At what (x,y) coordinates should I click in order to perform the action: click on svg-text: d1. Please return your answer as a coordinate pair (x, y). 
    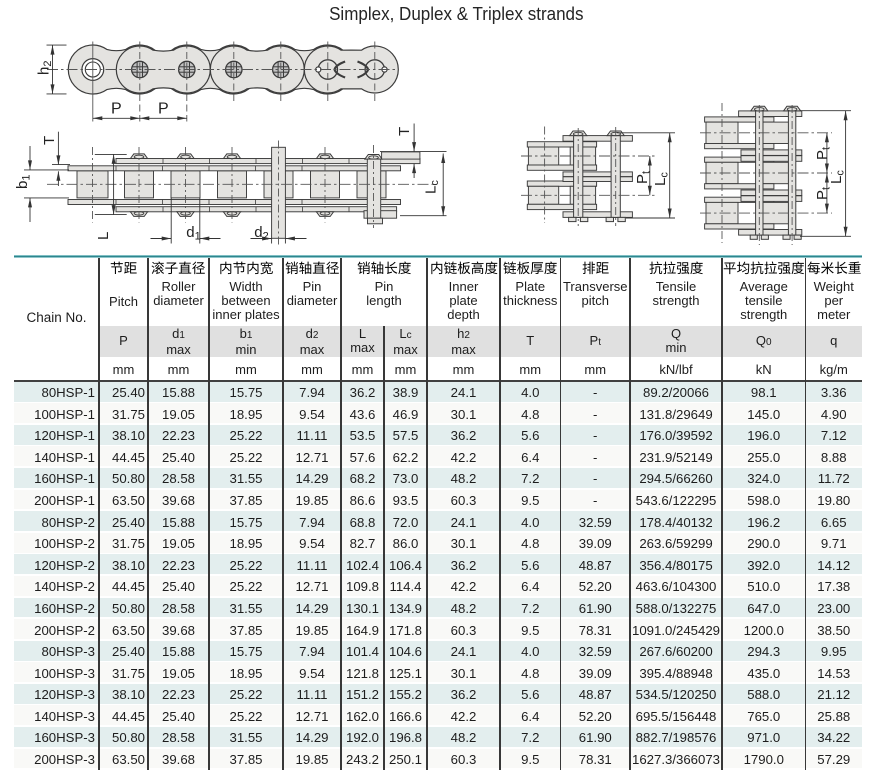
    Looking at the image, I should click on (193, 233).